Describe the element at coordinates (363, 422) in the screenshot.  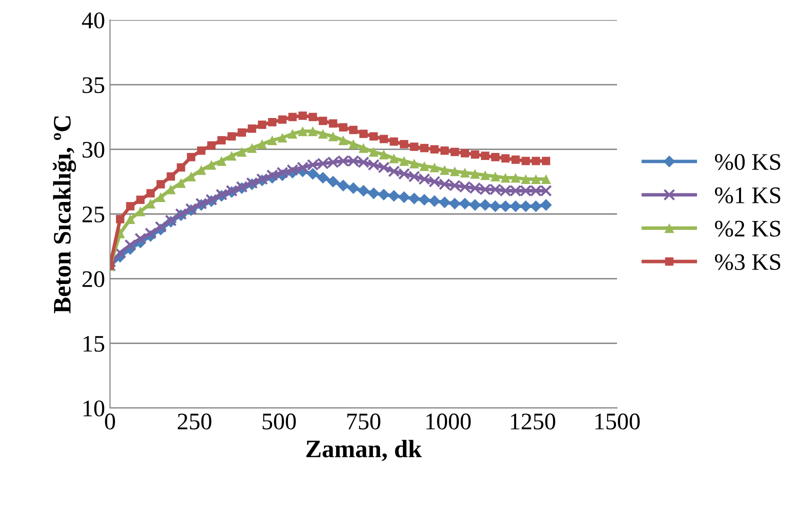
I see `x-tick-label: 750` at that location.